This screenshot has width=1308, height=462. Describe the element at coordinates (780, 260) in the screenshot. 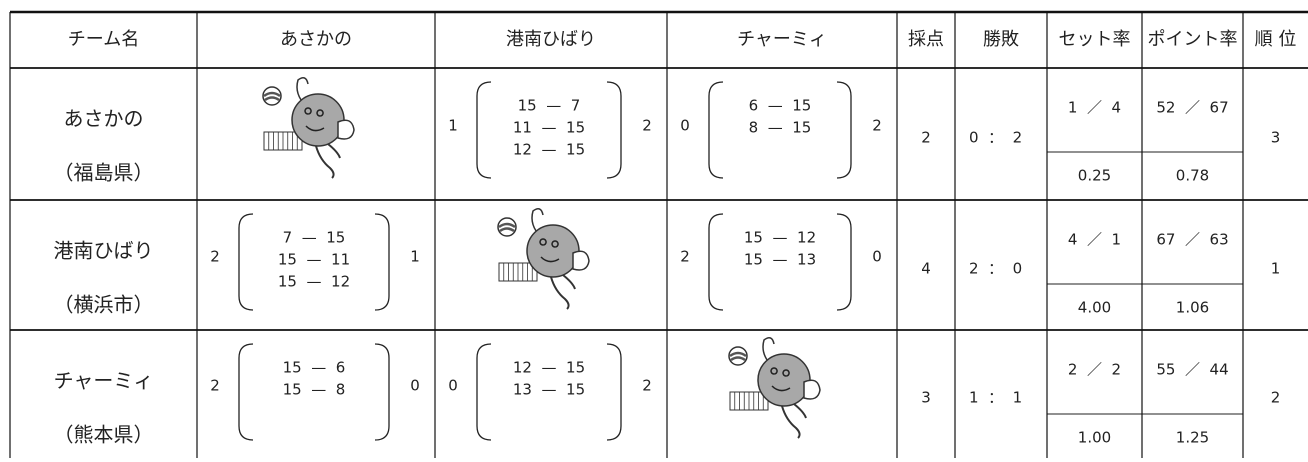

I see `cell-text: 15 — 13` at that location.